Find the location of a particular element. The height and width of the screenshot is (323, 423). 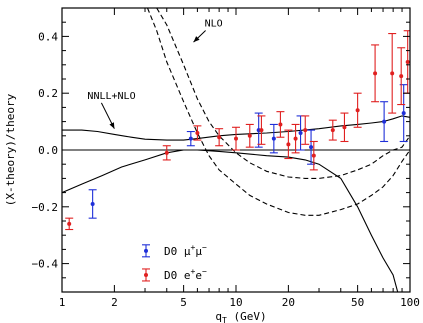

legend-label: D0 e+e− is located at coordinates (185, 274).